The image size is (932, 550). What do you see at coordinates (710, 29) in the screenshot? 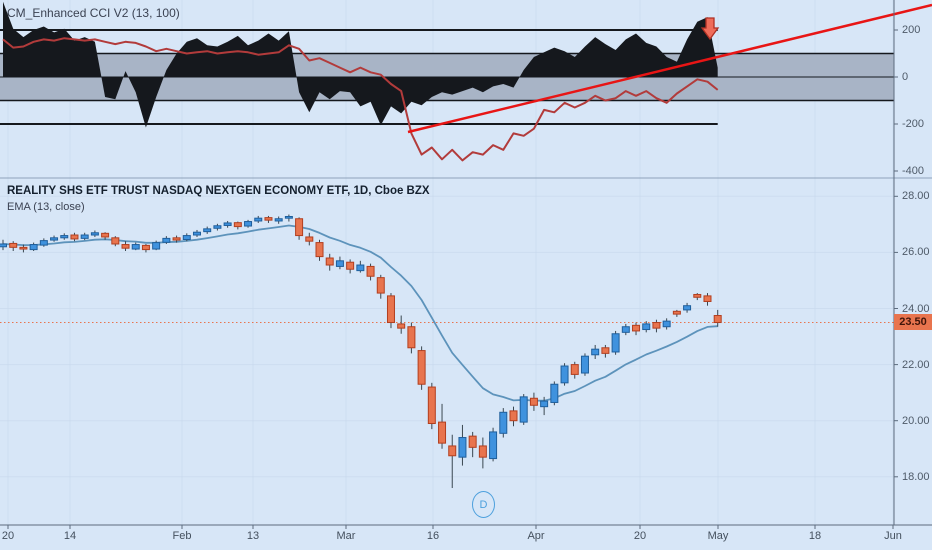
I see `down-arrow-marker` at bounding box center [710, 29].